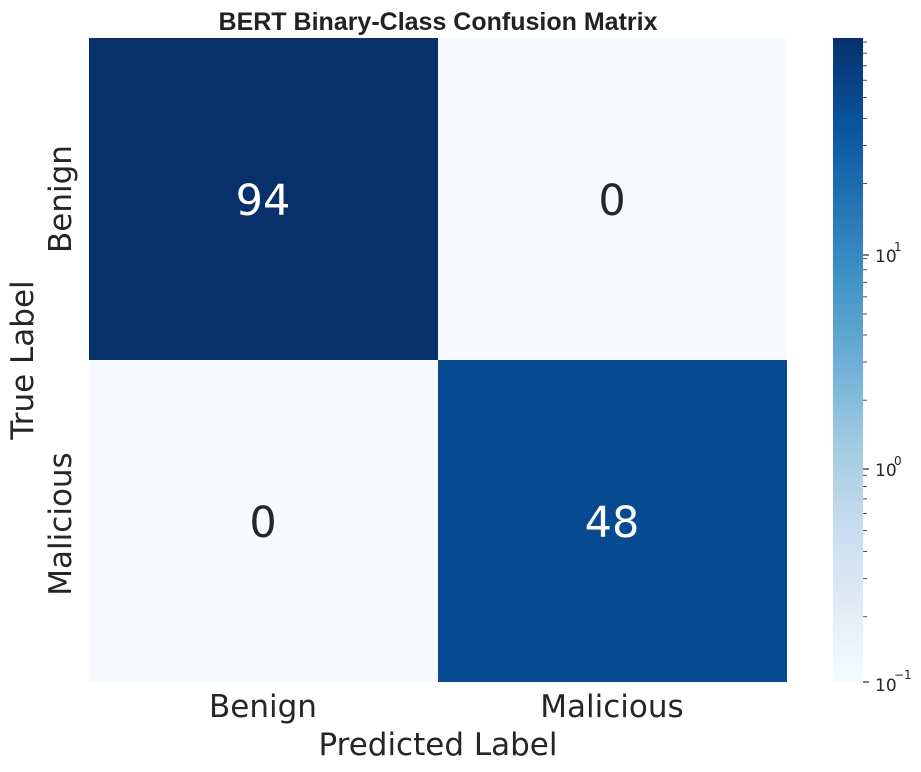 This screenshot has height=772, width=921. I want to click on cell-value-malicious-benign: 0, so click(262, 523).